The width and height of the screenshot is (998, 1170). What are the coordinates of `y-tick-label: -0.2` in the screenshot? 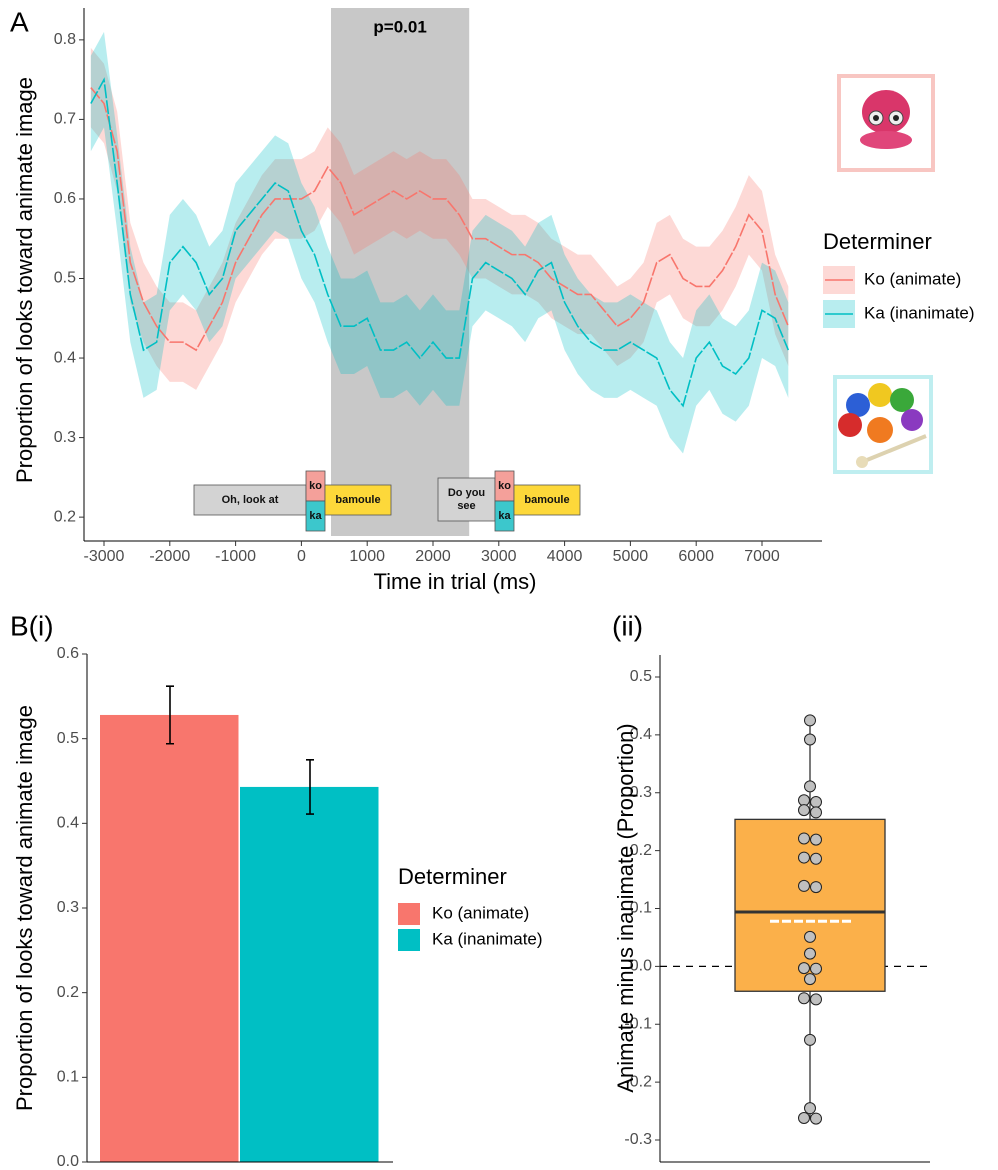 It's located at (638, 1081).